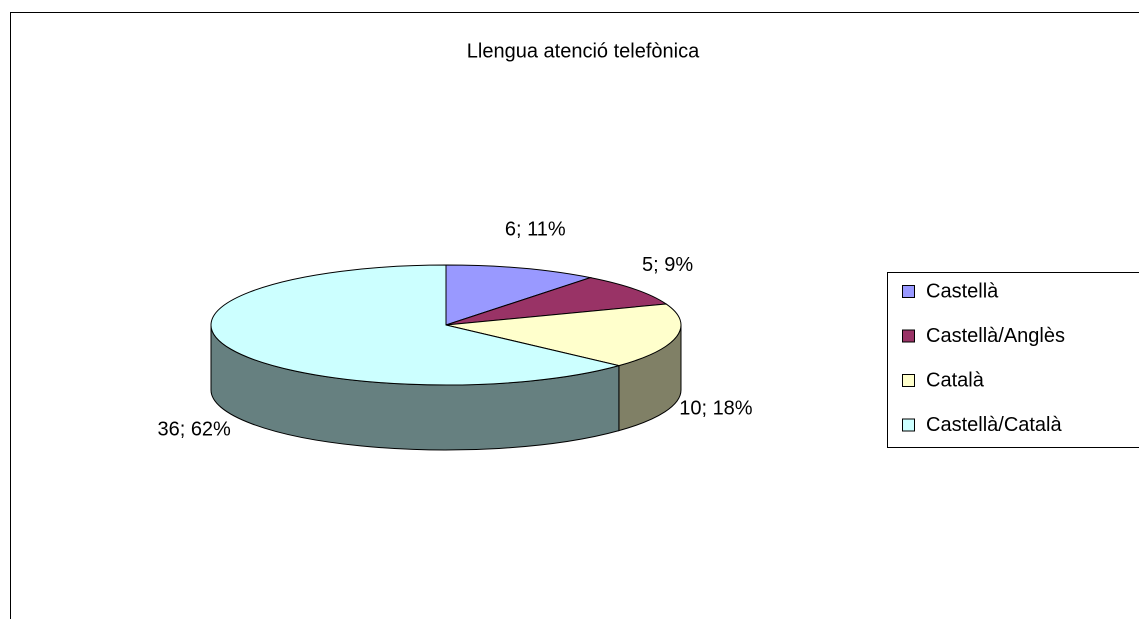  What do you see at coordinates (962, 291) in the screenshot?
I see `legend-label: Castellà` at bounding box center [962, 291].